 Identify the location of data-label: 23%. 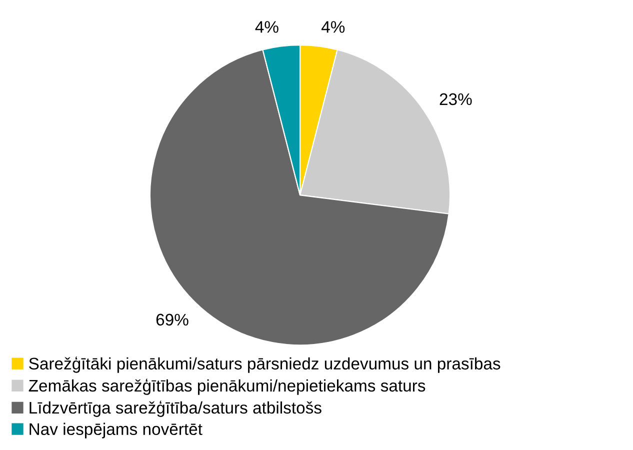
(456, 99).